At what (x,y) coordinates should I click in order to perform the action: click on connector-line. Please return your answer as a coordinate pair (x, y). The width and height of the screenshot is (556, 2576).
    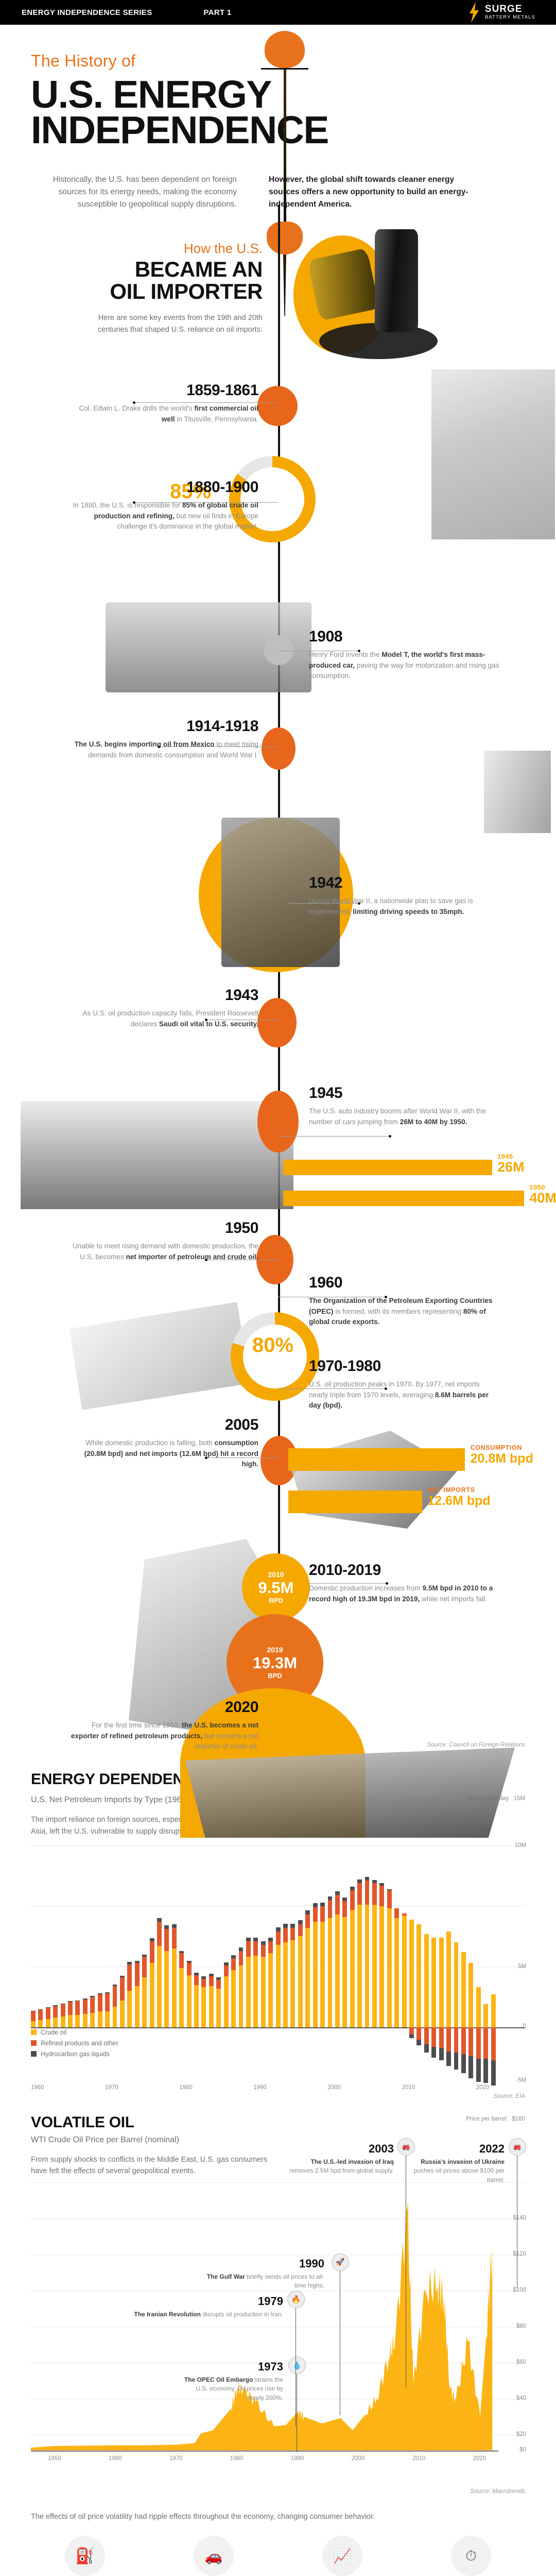
    Looking at the image, I should click on (205, 402).